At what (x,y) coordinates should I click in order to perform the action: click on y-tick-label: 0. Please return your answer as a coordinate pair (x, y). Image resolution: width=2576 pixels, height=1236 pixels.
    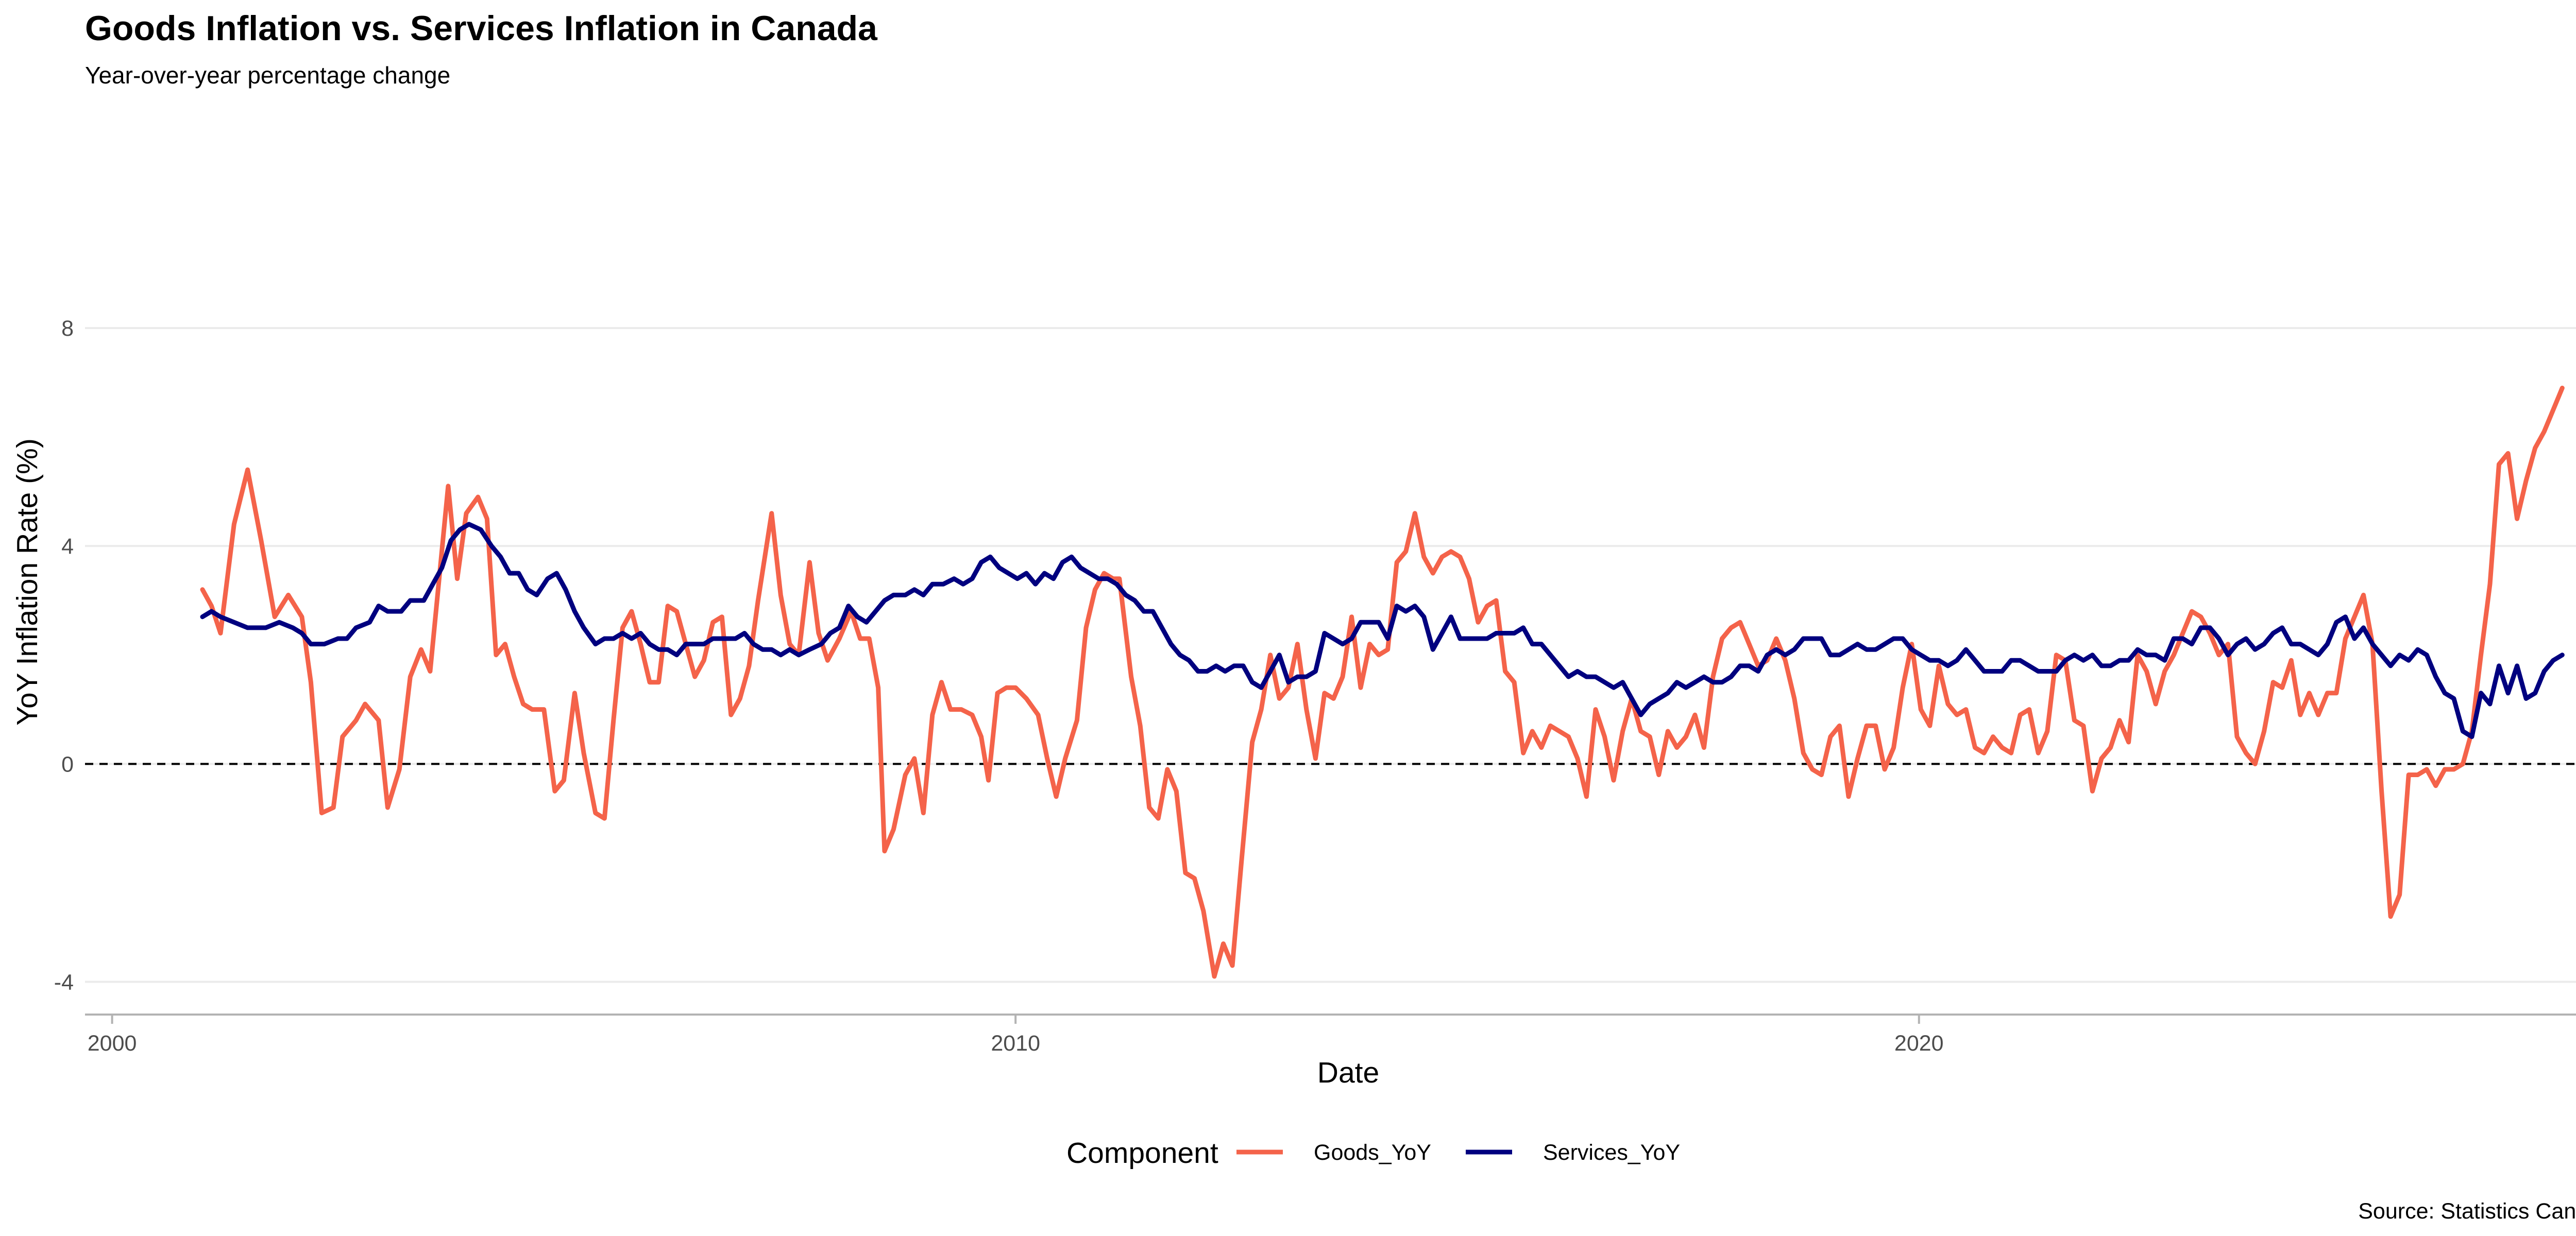
    Looking at the image, I should click on (67, 764).